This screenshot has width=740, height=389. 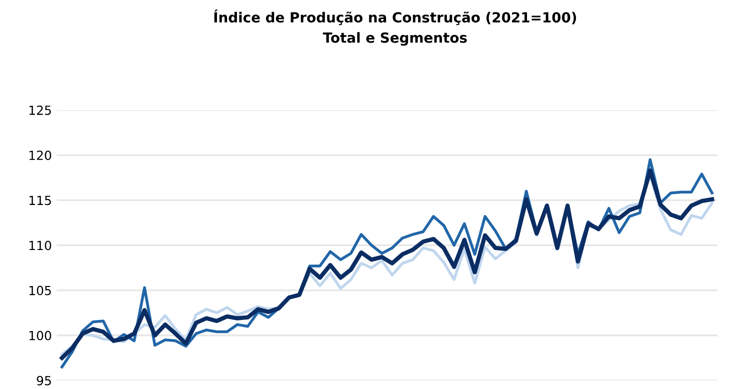 I want to click on y-tick-label: 115, so click(x=40, y=201).